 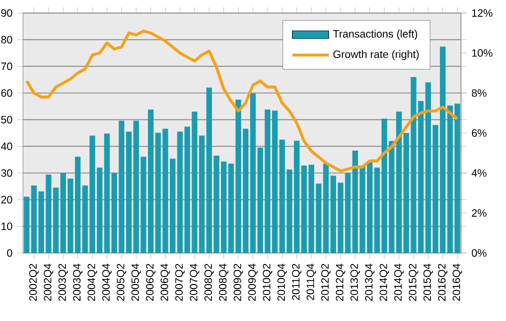 What do you see at coordinates (209, 282) in the screenshot?
I see `x-tick-label: 2008Q2` at bounding box center [209, 282].